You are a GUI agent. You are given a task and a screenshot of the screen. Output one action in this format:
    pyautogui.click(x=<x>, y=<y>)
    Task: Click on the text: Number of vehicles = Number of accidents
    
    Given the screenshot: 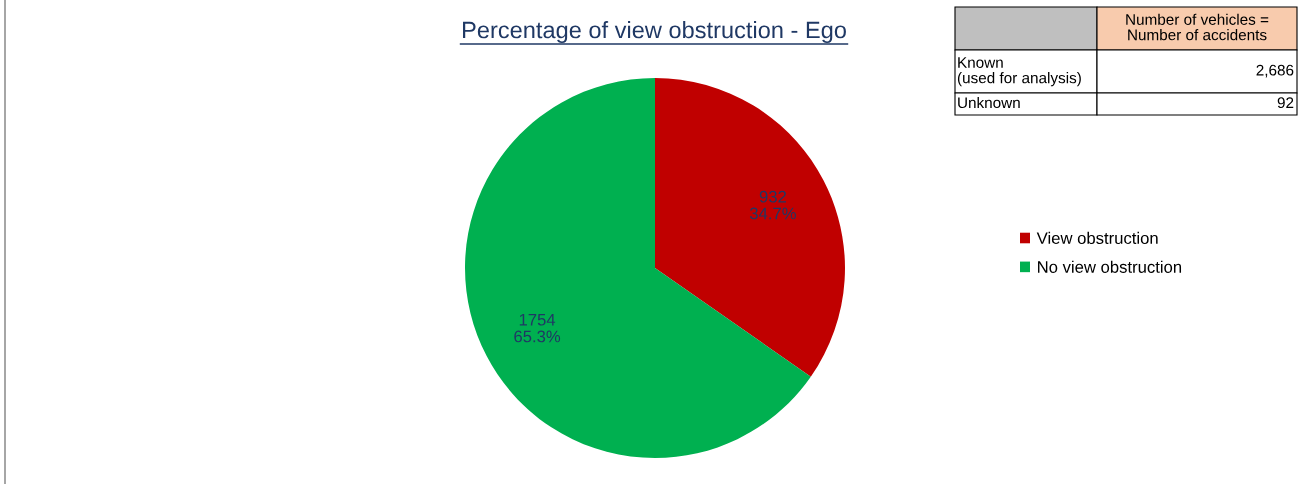 What is the action you would take?
    pyautogui.click(x=1197, y=27)
    